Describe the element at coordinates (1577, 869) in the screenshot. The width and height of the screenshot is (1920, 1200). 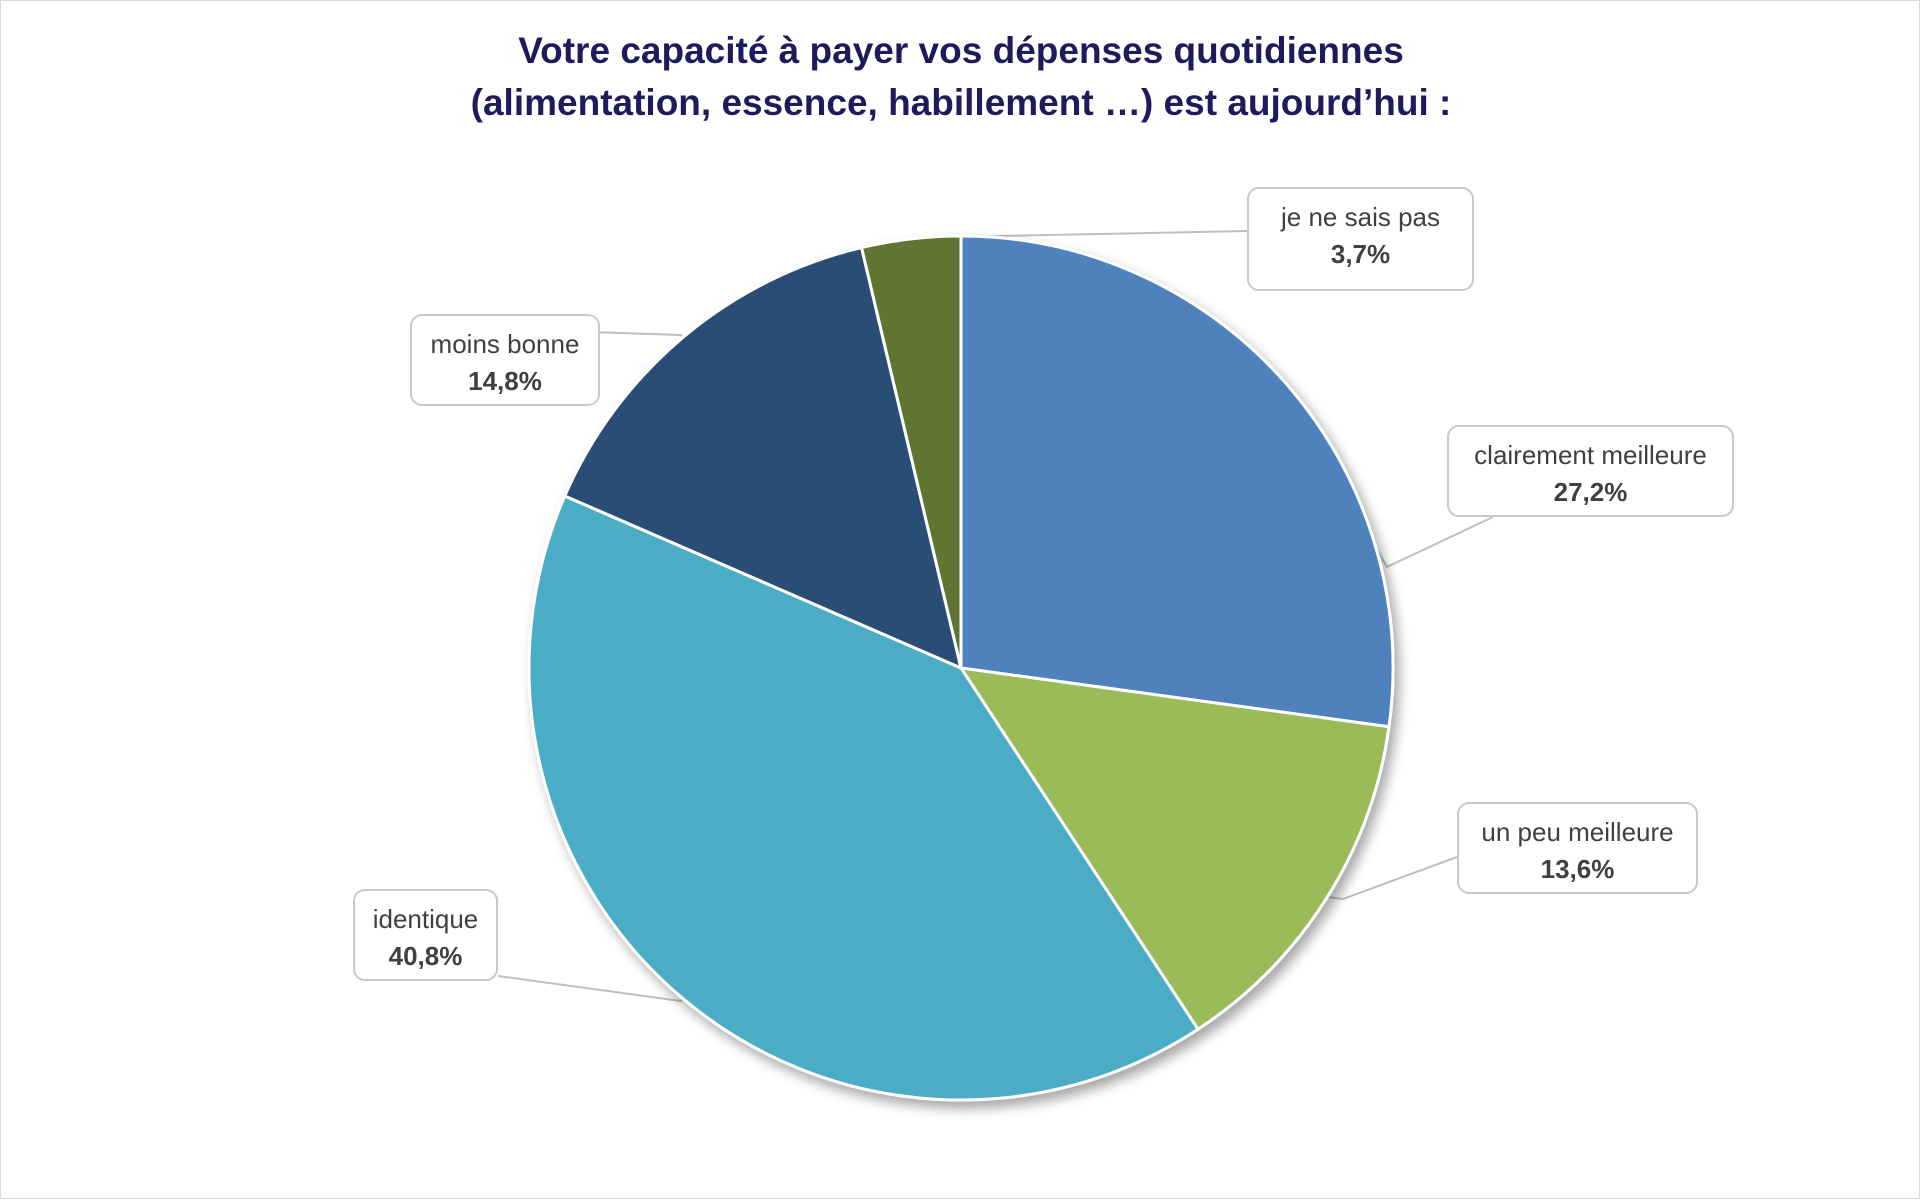
I see `slice-value: 13,6%` at that location.